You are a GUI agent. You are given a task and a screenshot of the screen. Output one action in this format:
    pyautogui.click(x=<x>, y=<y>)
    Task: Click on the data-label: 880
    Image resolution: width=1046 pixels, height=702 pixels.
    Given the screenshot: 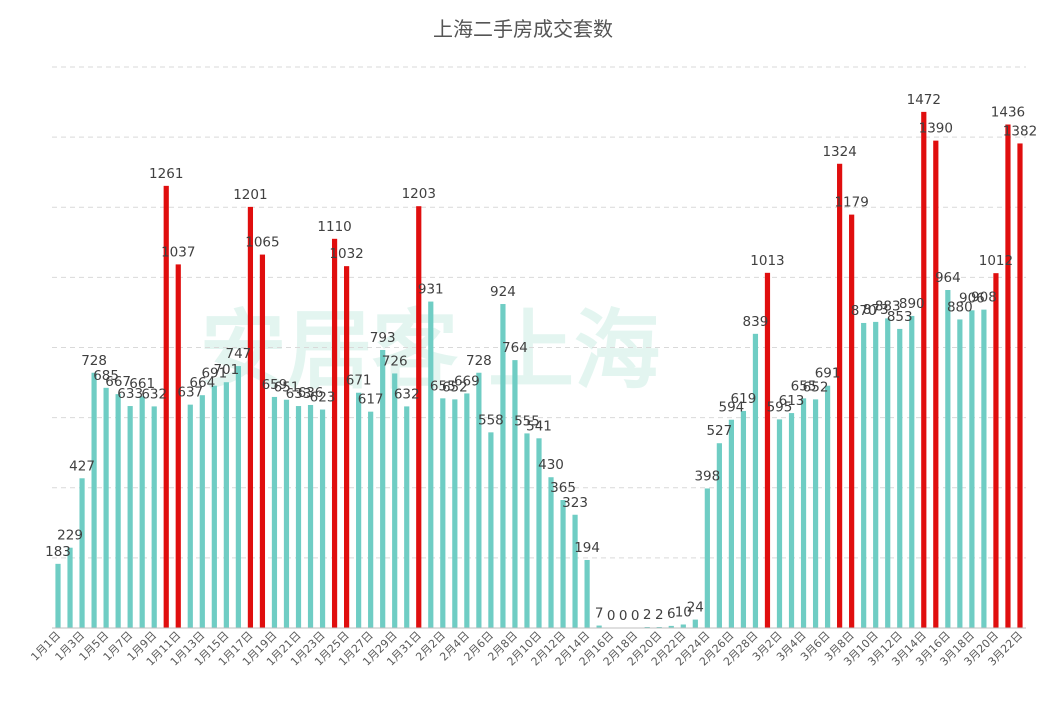 What is the action you would take?
    pyautogui.click(x=960, y=307)
    